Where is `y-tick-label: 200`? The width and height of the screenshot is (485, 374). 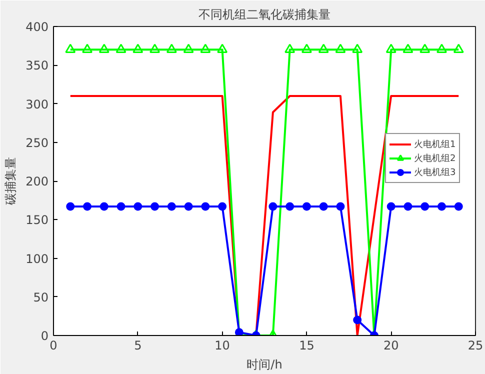 y-tick-label: 200 is located at coordinates (37, 181).